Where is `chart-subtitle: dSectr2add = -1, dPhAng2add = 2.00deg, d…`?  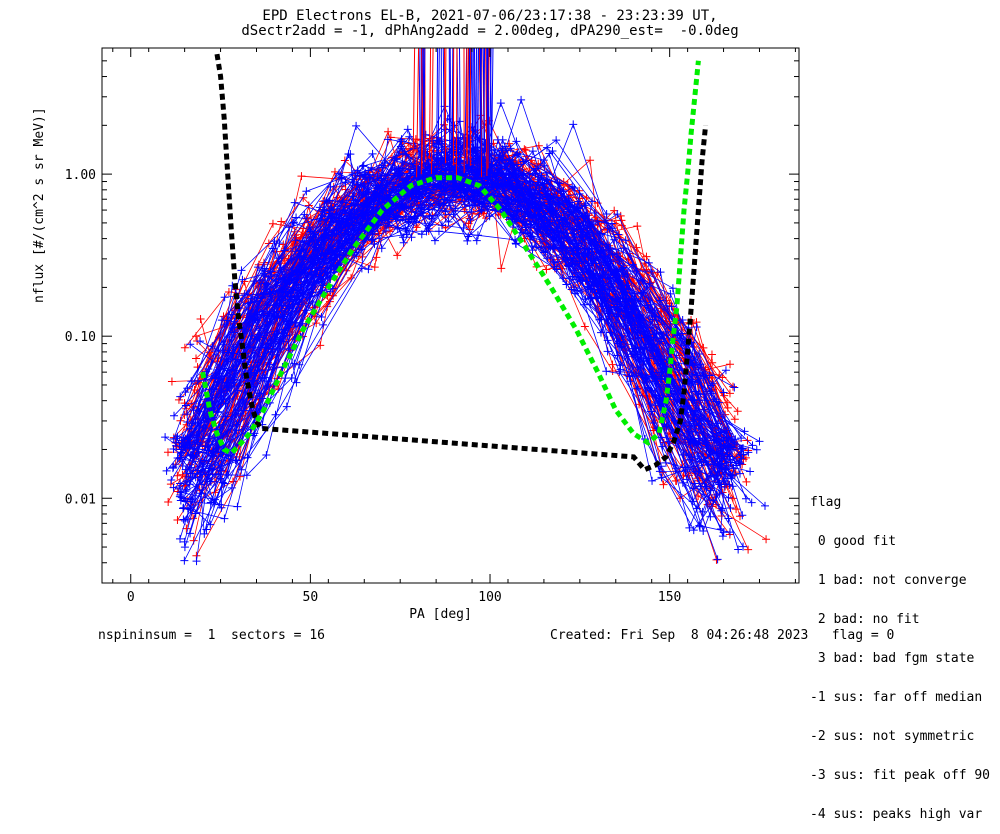 chart-subtitle: dSectr2add = -1, dPhAng2add = 2.00deg, d… is located at coordinates (495, 31).